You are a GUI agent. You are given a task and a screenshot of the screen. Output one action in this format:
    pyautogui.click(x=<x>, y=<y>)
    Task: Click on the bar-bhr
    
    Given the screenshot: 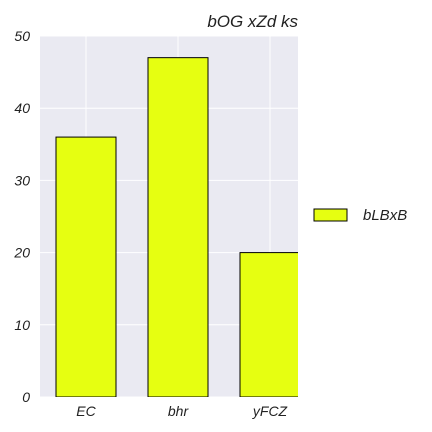 What is the action you would take?
    pyautogui.click(x=178, y=227)
    